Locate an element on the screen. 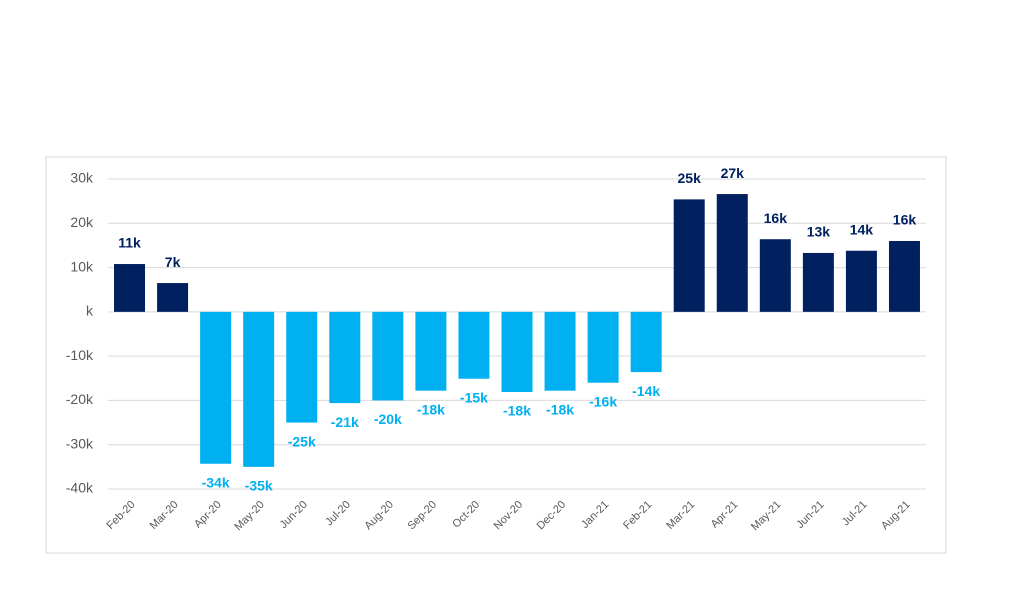 Image resolution: width=1024 pixels, height=598 pixels. y-tick-label: -30k is located at coordinates (80, 443).